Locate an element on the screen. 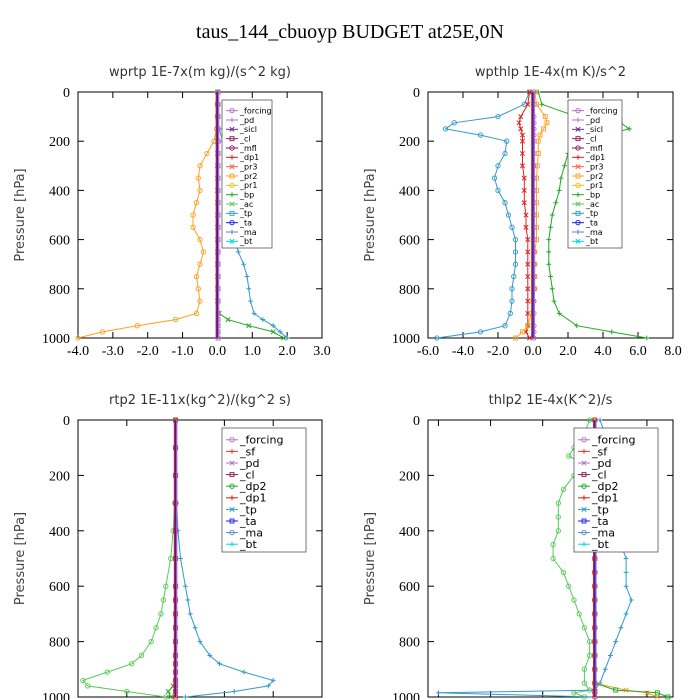  x-tick-label: -6.0 is located at coordinates (428, 351).